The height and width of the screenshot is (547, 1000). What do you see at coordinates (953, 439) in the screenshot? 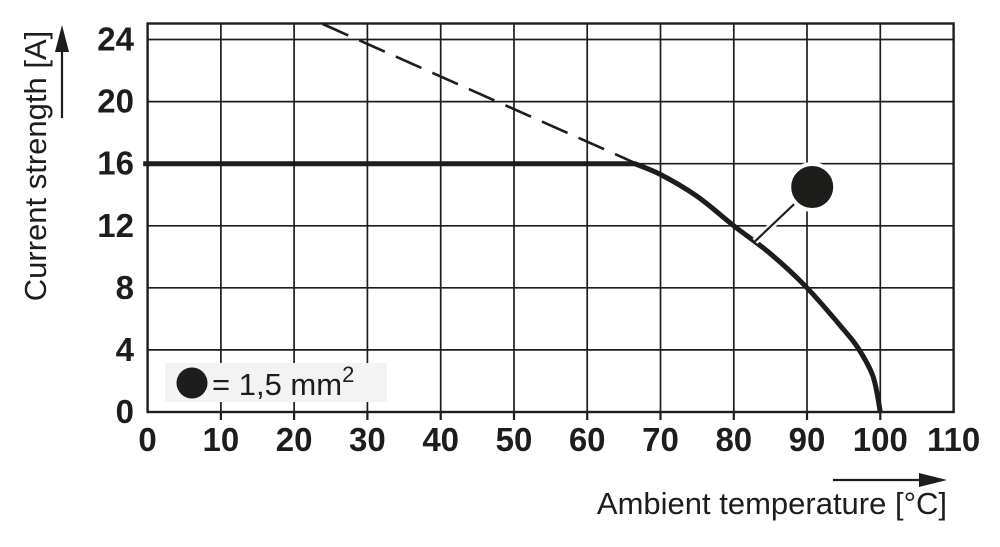
I see `x-tick-label: 110` at bounding box center [953, 439].